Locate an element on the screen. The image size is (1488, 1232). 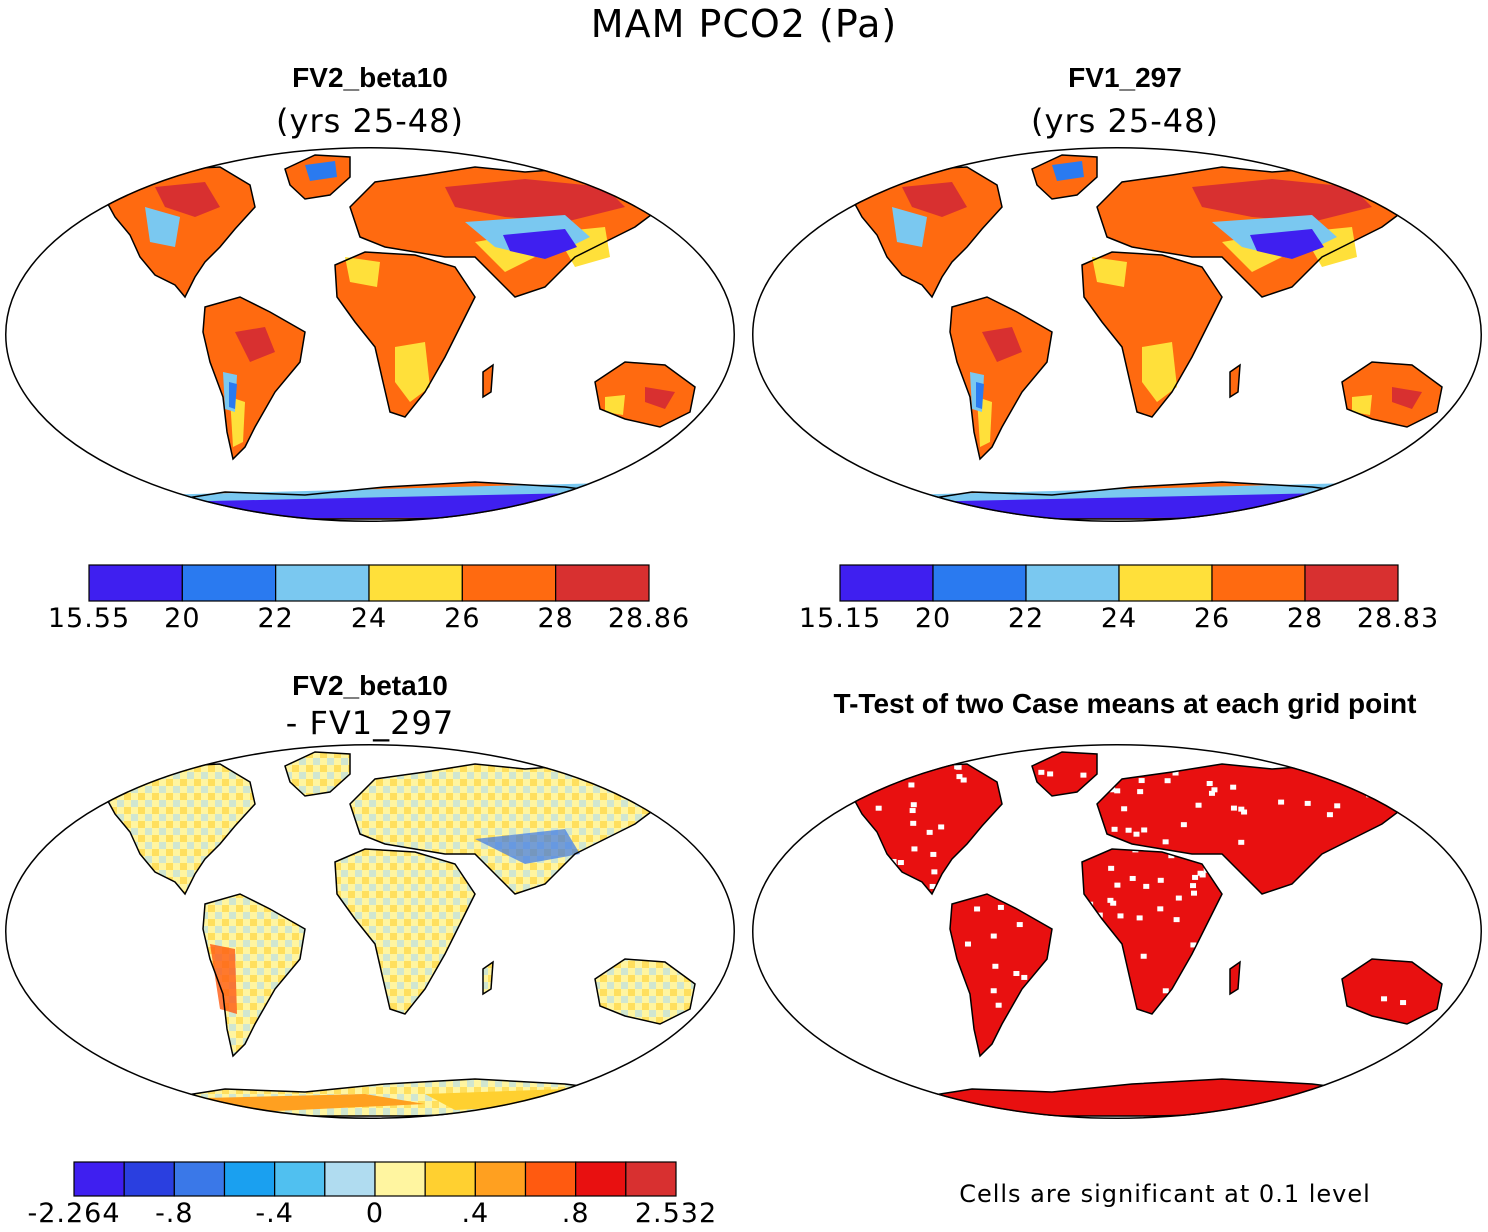
panel-4-map is located at coordinates (1117, 931).